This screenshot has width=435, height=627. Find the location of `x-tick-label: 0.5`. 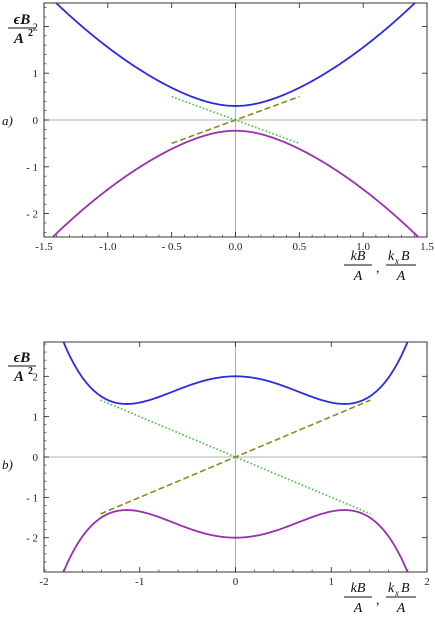

x-tick-label: 0.5 is located at coordinates (299, 247).